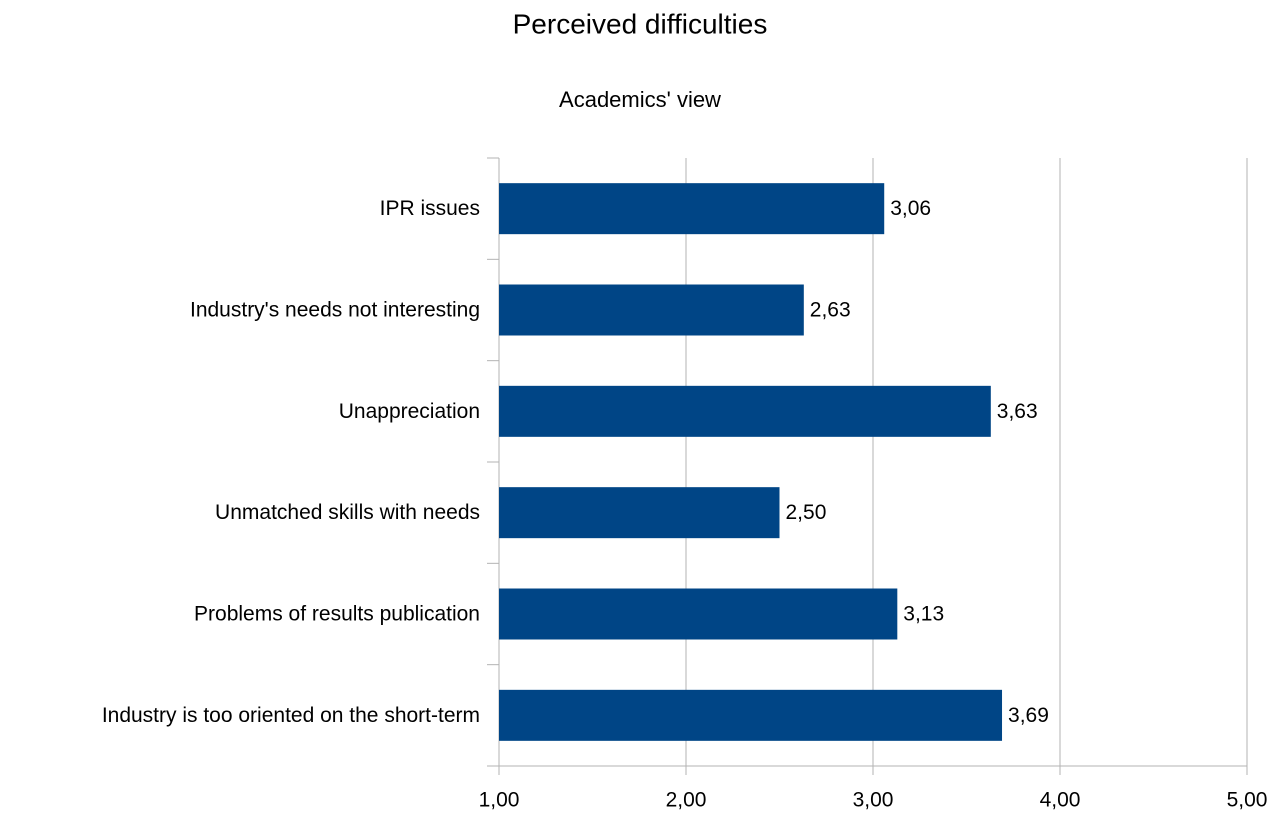 The width and height of the screenshot is (1280, 817). What do you see at coordinates (430, 208) in the screenshot?
I see `y-tick-label: IPR issues` at bounding box center [430, 208].